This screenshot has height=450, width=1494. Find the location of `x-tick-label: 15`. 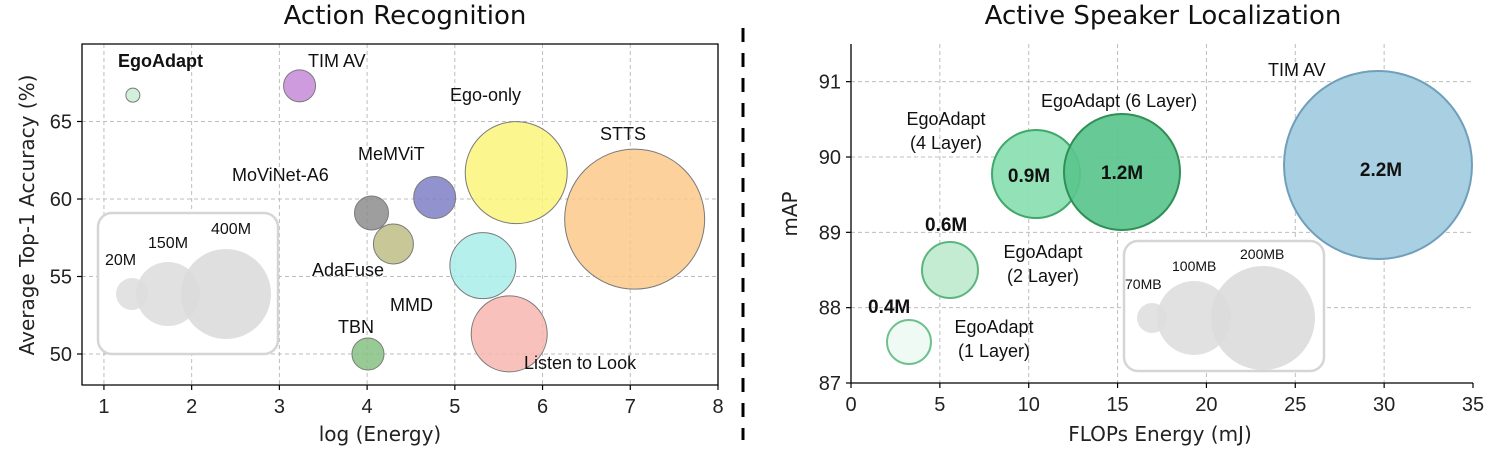

x-tick-label: 15 is located at coordinates (1117, 405).